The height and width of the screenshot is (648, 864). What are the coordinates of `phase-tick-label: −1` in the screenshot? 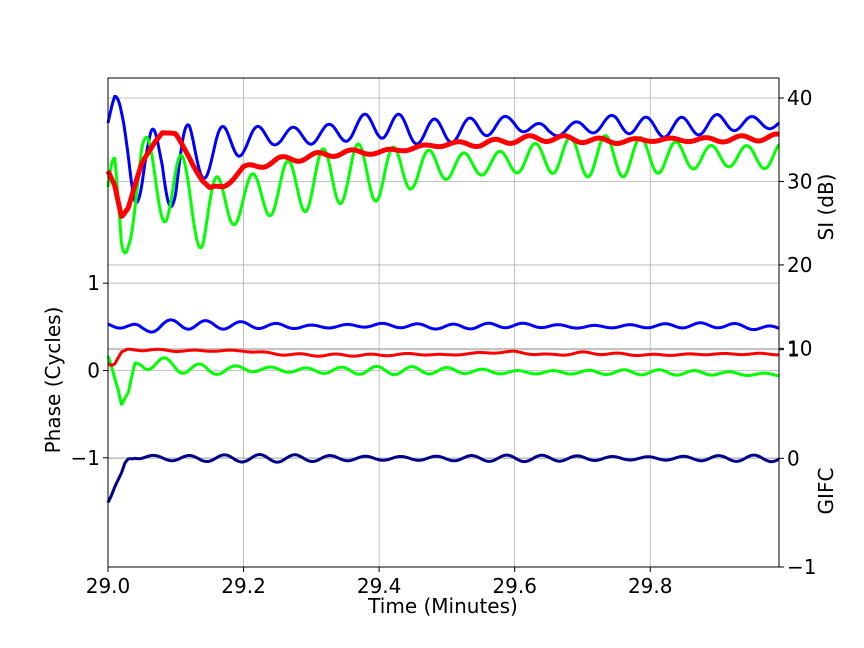 It's located at (85, 458).